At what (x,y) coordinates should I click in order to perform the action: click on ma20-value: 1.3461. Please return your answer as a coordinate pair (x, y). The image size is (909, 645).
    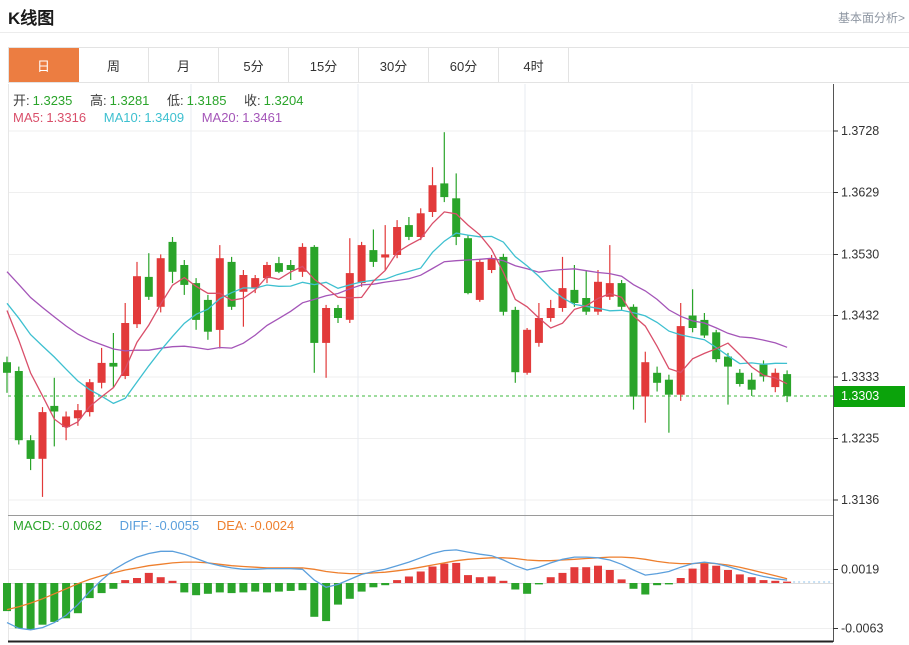
    Looking at the image, I should click on (262, 117).